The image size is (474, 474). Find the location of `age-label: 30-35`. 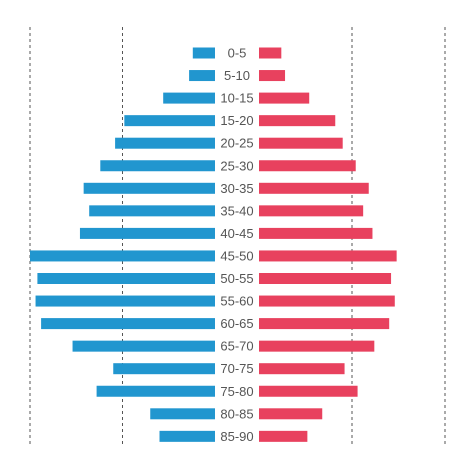

age-label: 30-35 is located at coordinates (236, 188).